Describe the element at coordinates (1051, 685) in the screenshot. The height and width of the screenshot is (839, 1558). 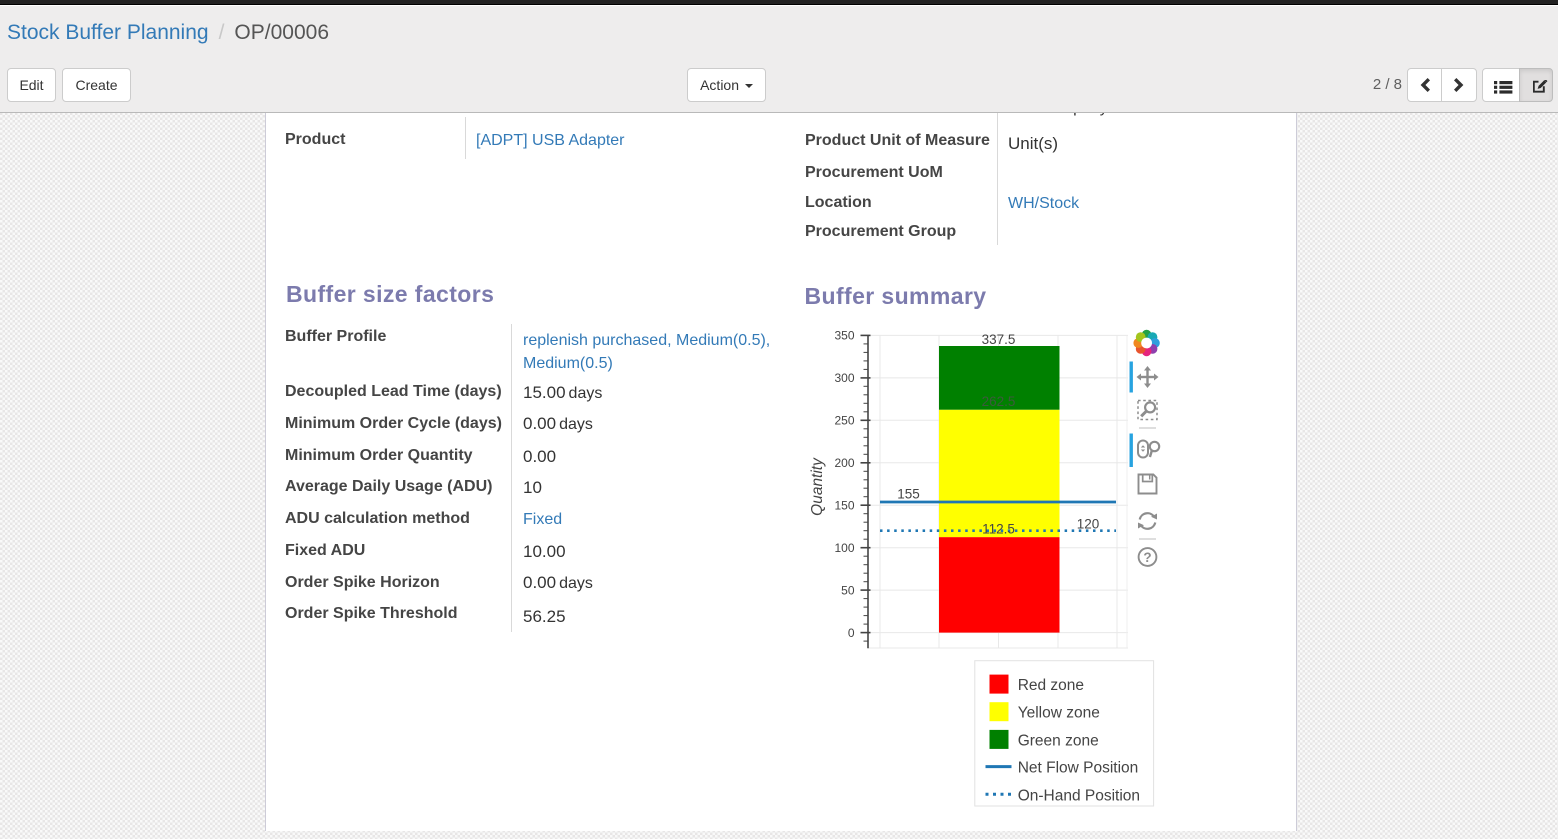
I see `svg-text: Red zone` at that location.